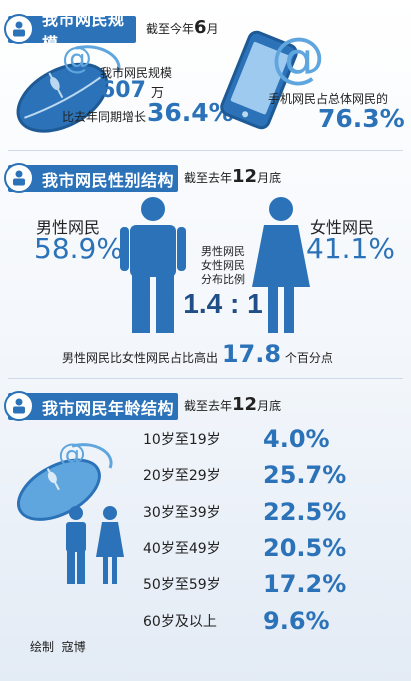 Image resolution: width=411 pixels, height=681 pixels. What do you see at coordinates (83, 31) in the screenshot?
I see `section-title: 我市网民规模` at bounding box center [83, 31].